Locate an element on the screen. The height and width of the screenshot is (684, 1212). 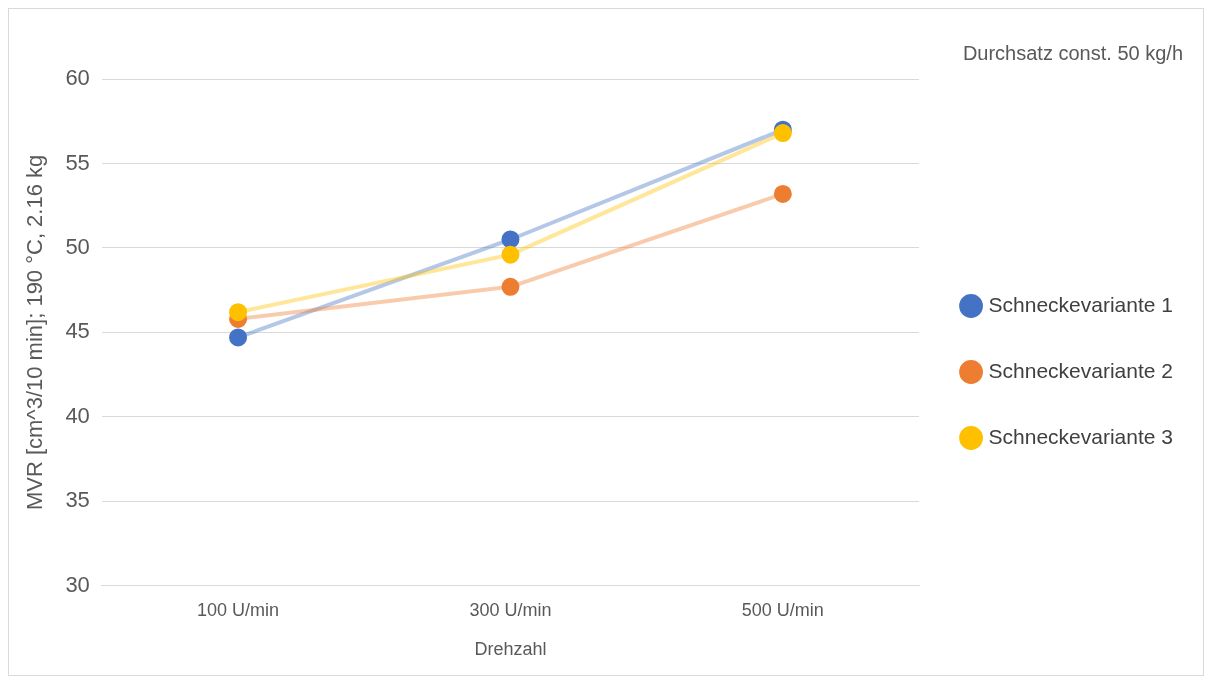
x-tick-label: 100 U/min is located at coordinates (238, 609).